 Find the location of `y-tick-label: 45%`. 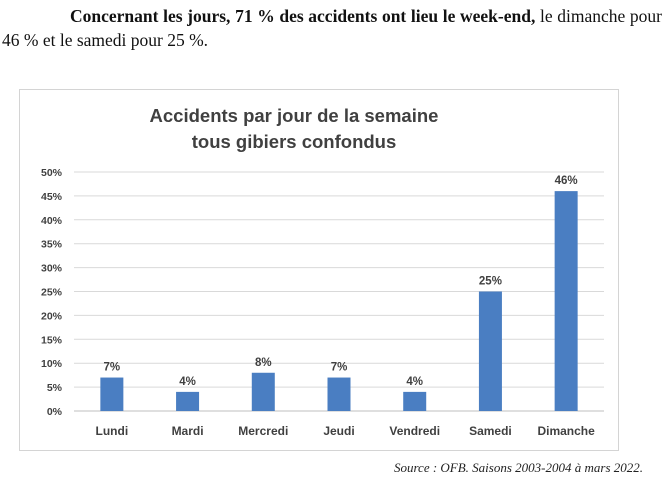

y-tick-label: 45% is located at coordinates (52, 197).